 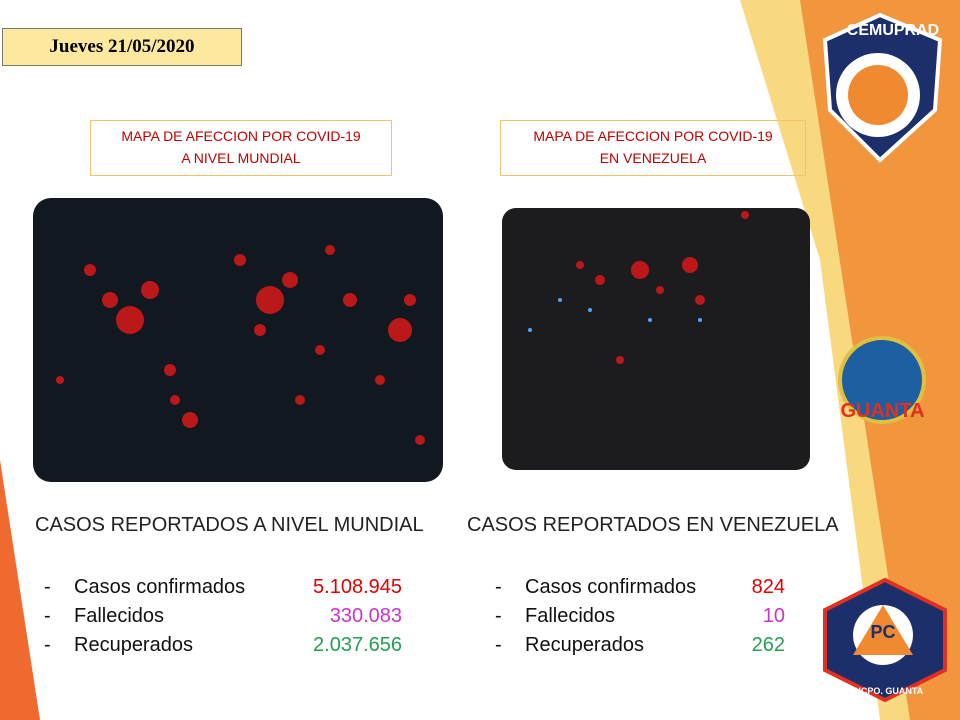 What do you see at coordinates (885, 691) in the screenshot?
I see `logo-text: MNCPO. GUANTA` at bounding box center [885, 691].